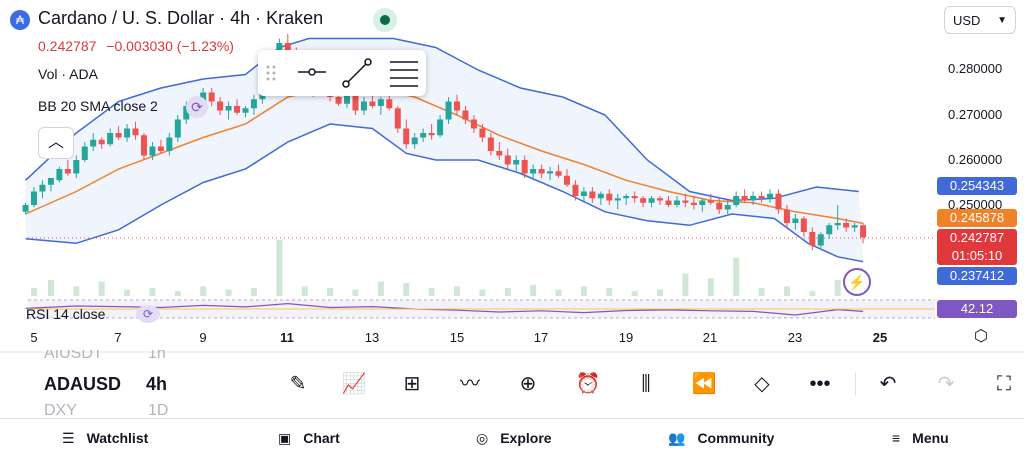  Describe the element at coordinates (158, 410) in the screenshot. I see `interval-picker-next: 1D` at that location.